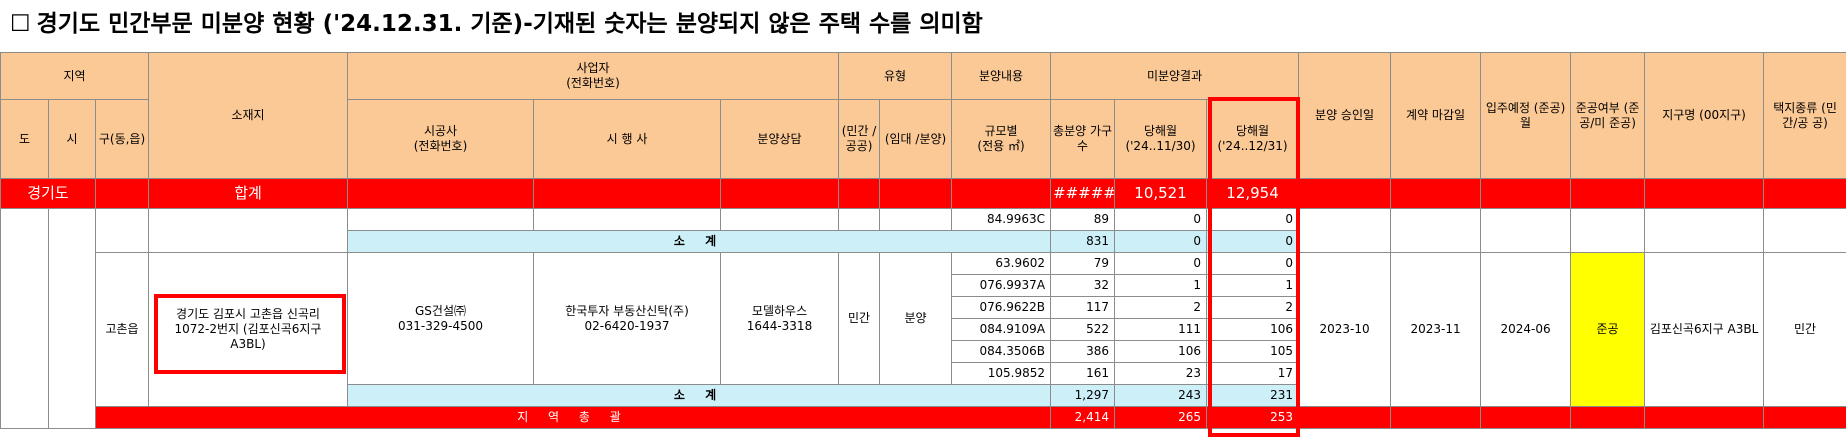 Image resolution: width=1846 pixels, height=441 pixels. I want to click on header-move-in: 입주예정 (준공)월, so click(1526, 115).